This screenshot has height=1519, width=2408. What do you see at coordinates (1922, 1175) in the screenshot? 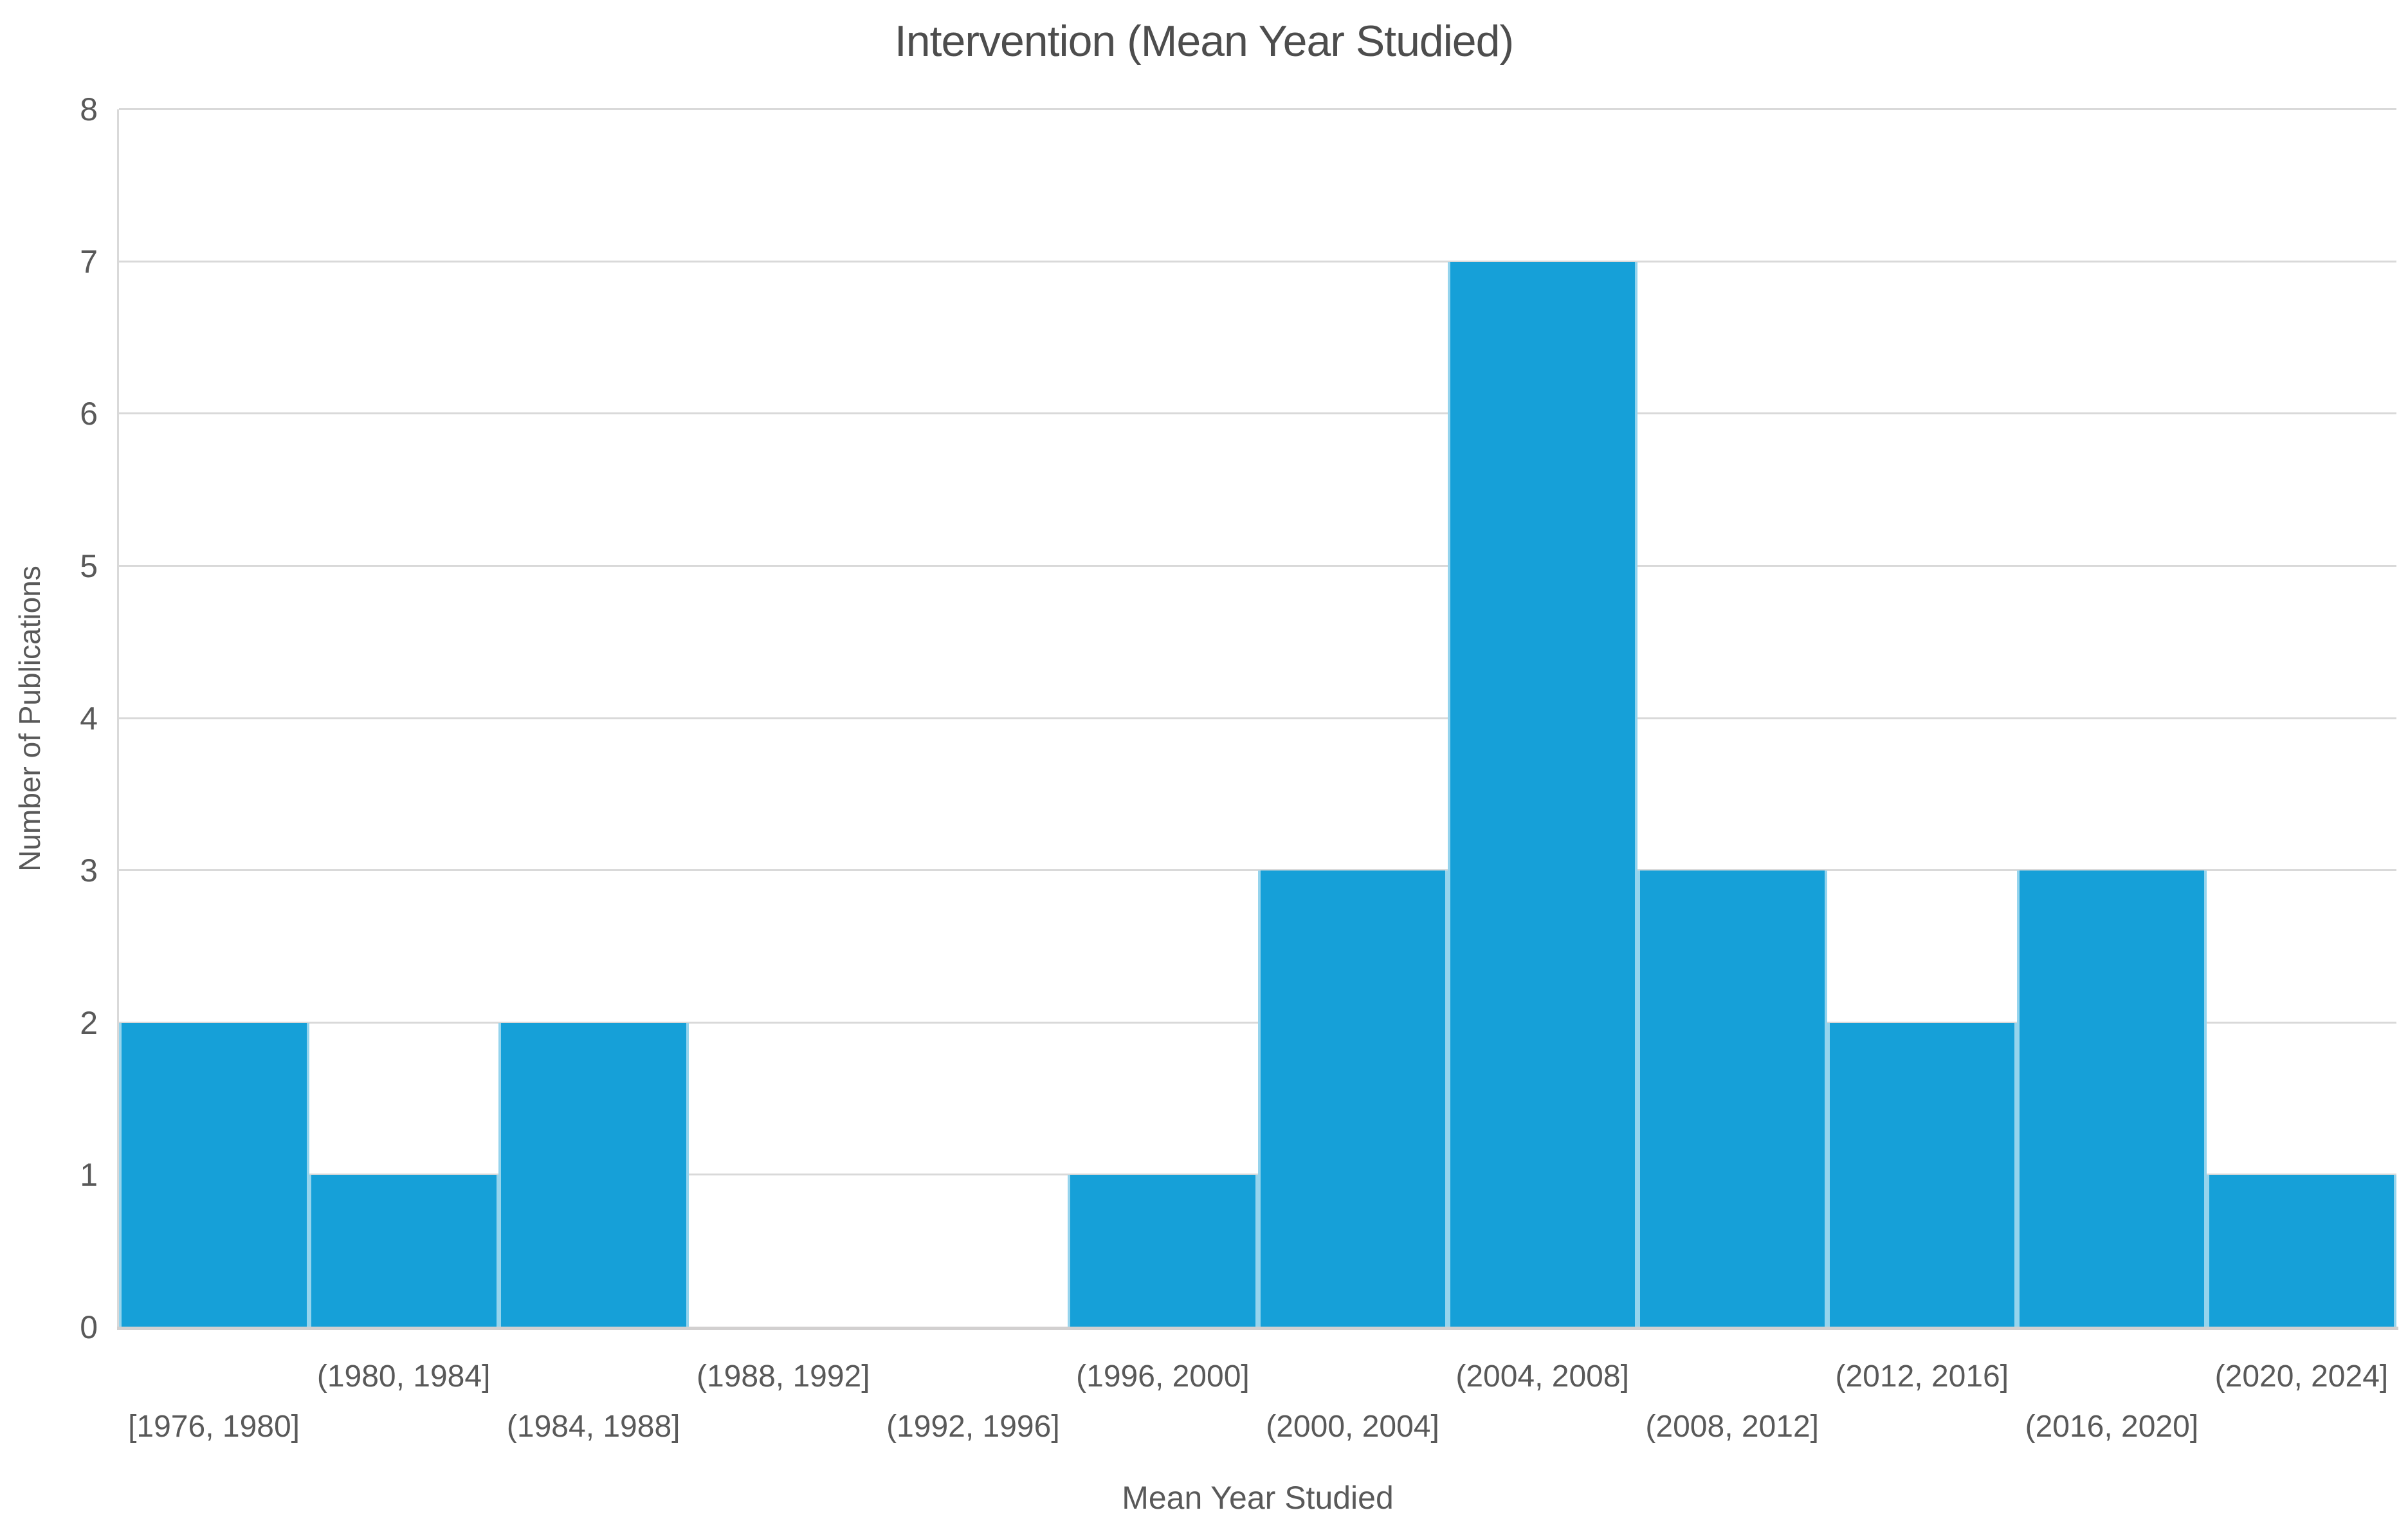
I see `bar-(2012, 2016]` at bounding box center [1922, 1175].